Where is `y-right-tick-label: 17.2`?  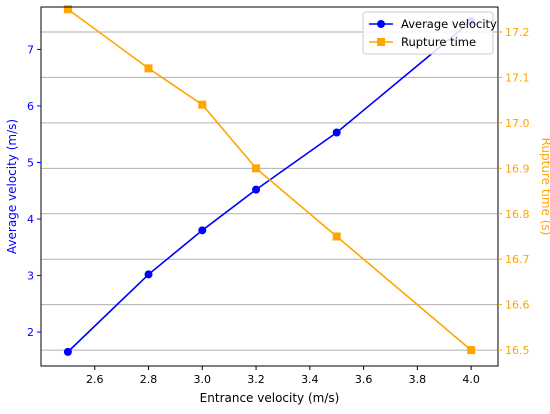 y-right-tick-label: 17.2 is located at coordinates (517, 32).